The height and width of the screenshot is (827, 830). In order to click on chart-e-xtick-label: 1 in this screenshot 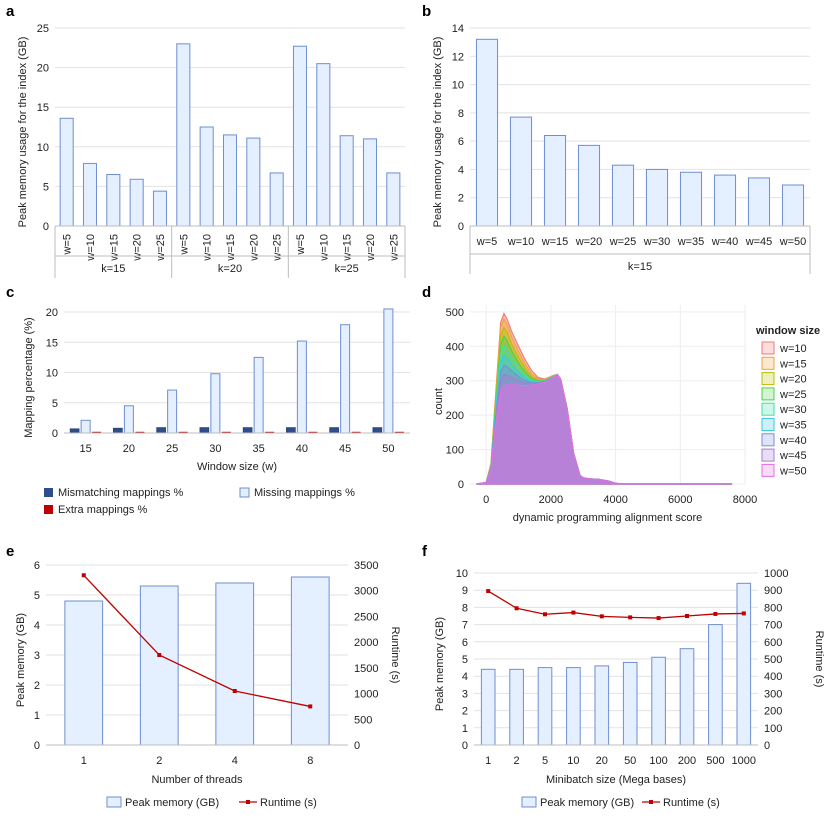, I will do `click(84, 761)`.